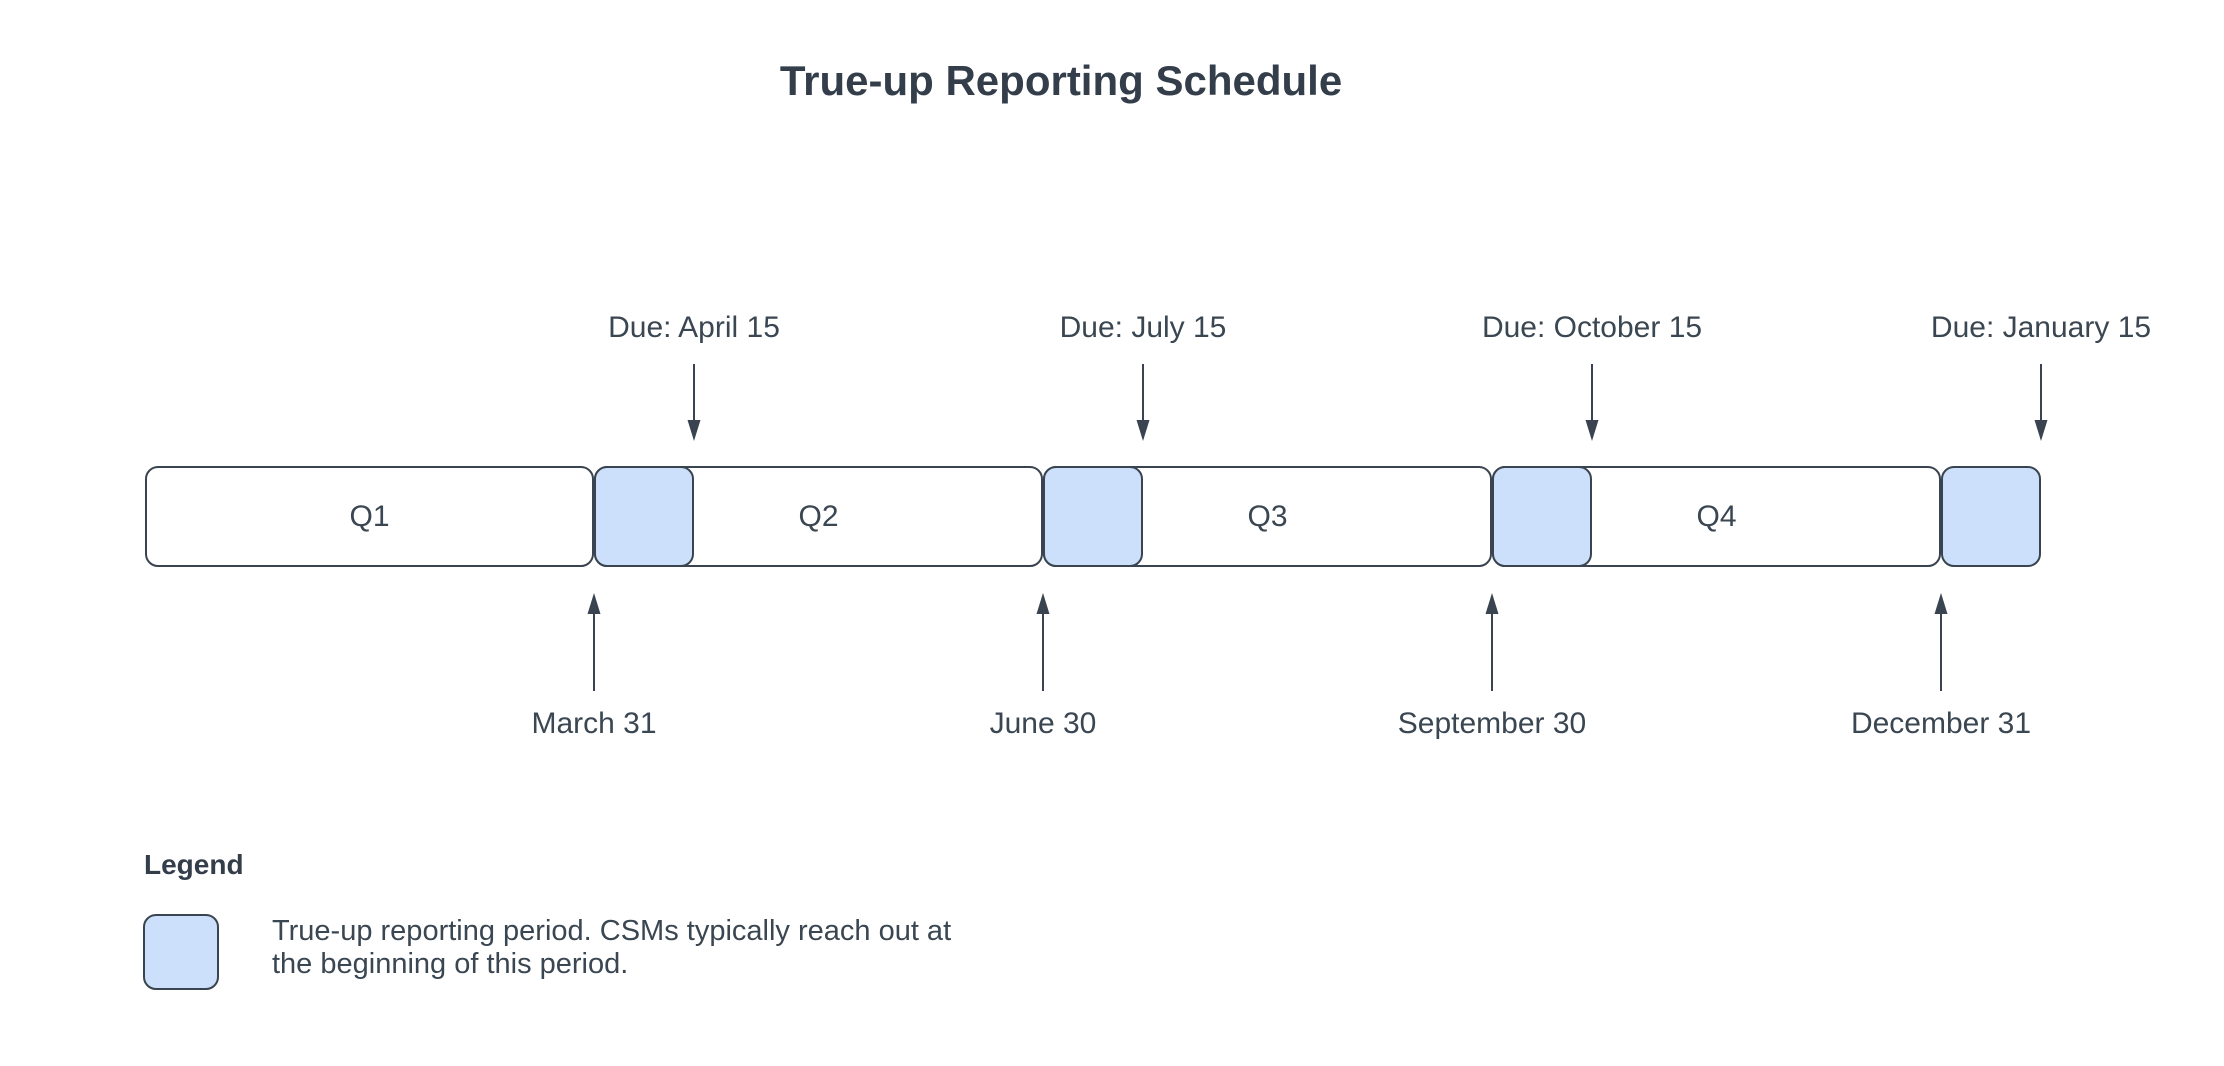  What do you see at coordinates (1043, 723) in the screenshot?
I see `quarter-end-label-q2: June 30` at bounding box center [1043, 723].